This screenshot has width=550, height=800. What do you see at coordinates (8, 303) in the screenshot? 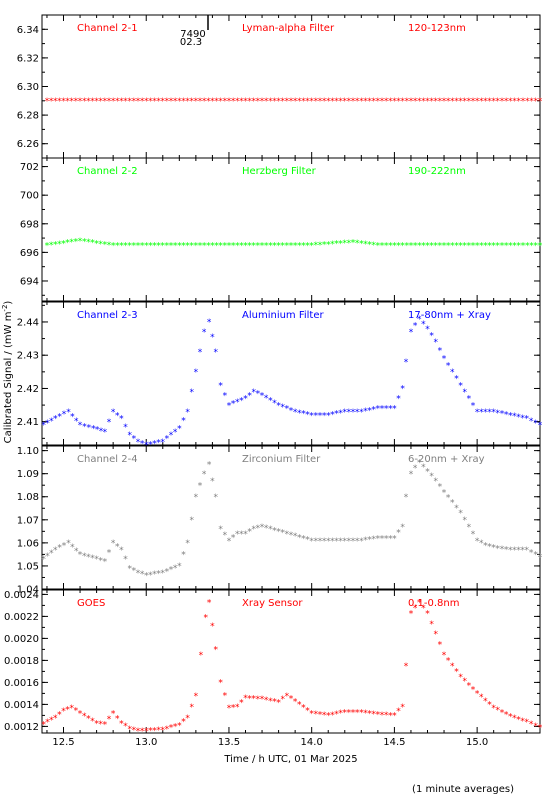
I see `y-axis-title-tail: )` at bounding box center [8, 303].